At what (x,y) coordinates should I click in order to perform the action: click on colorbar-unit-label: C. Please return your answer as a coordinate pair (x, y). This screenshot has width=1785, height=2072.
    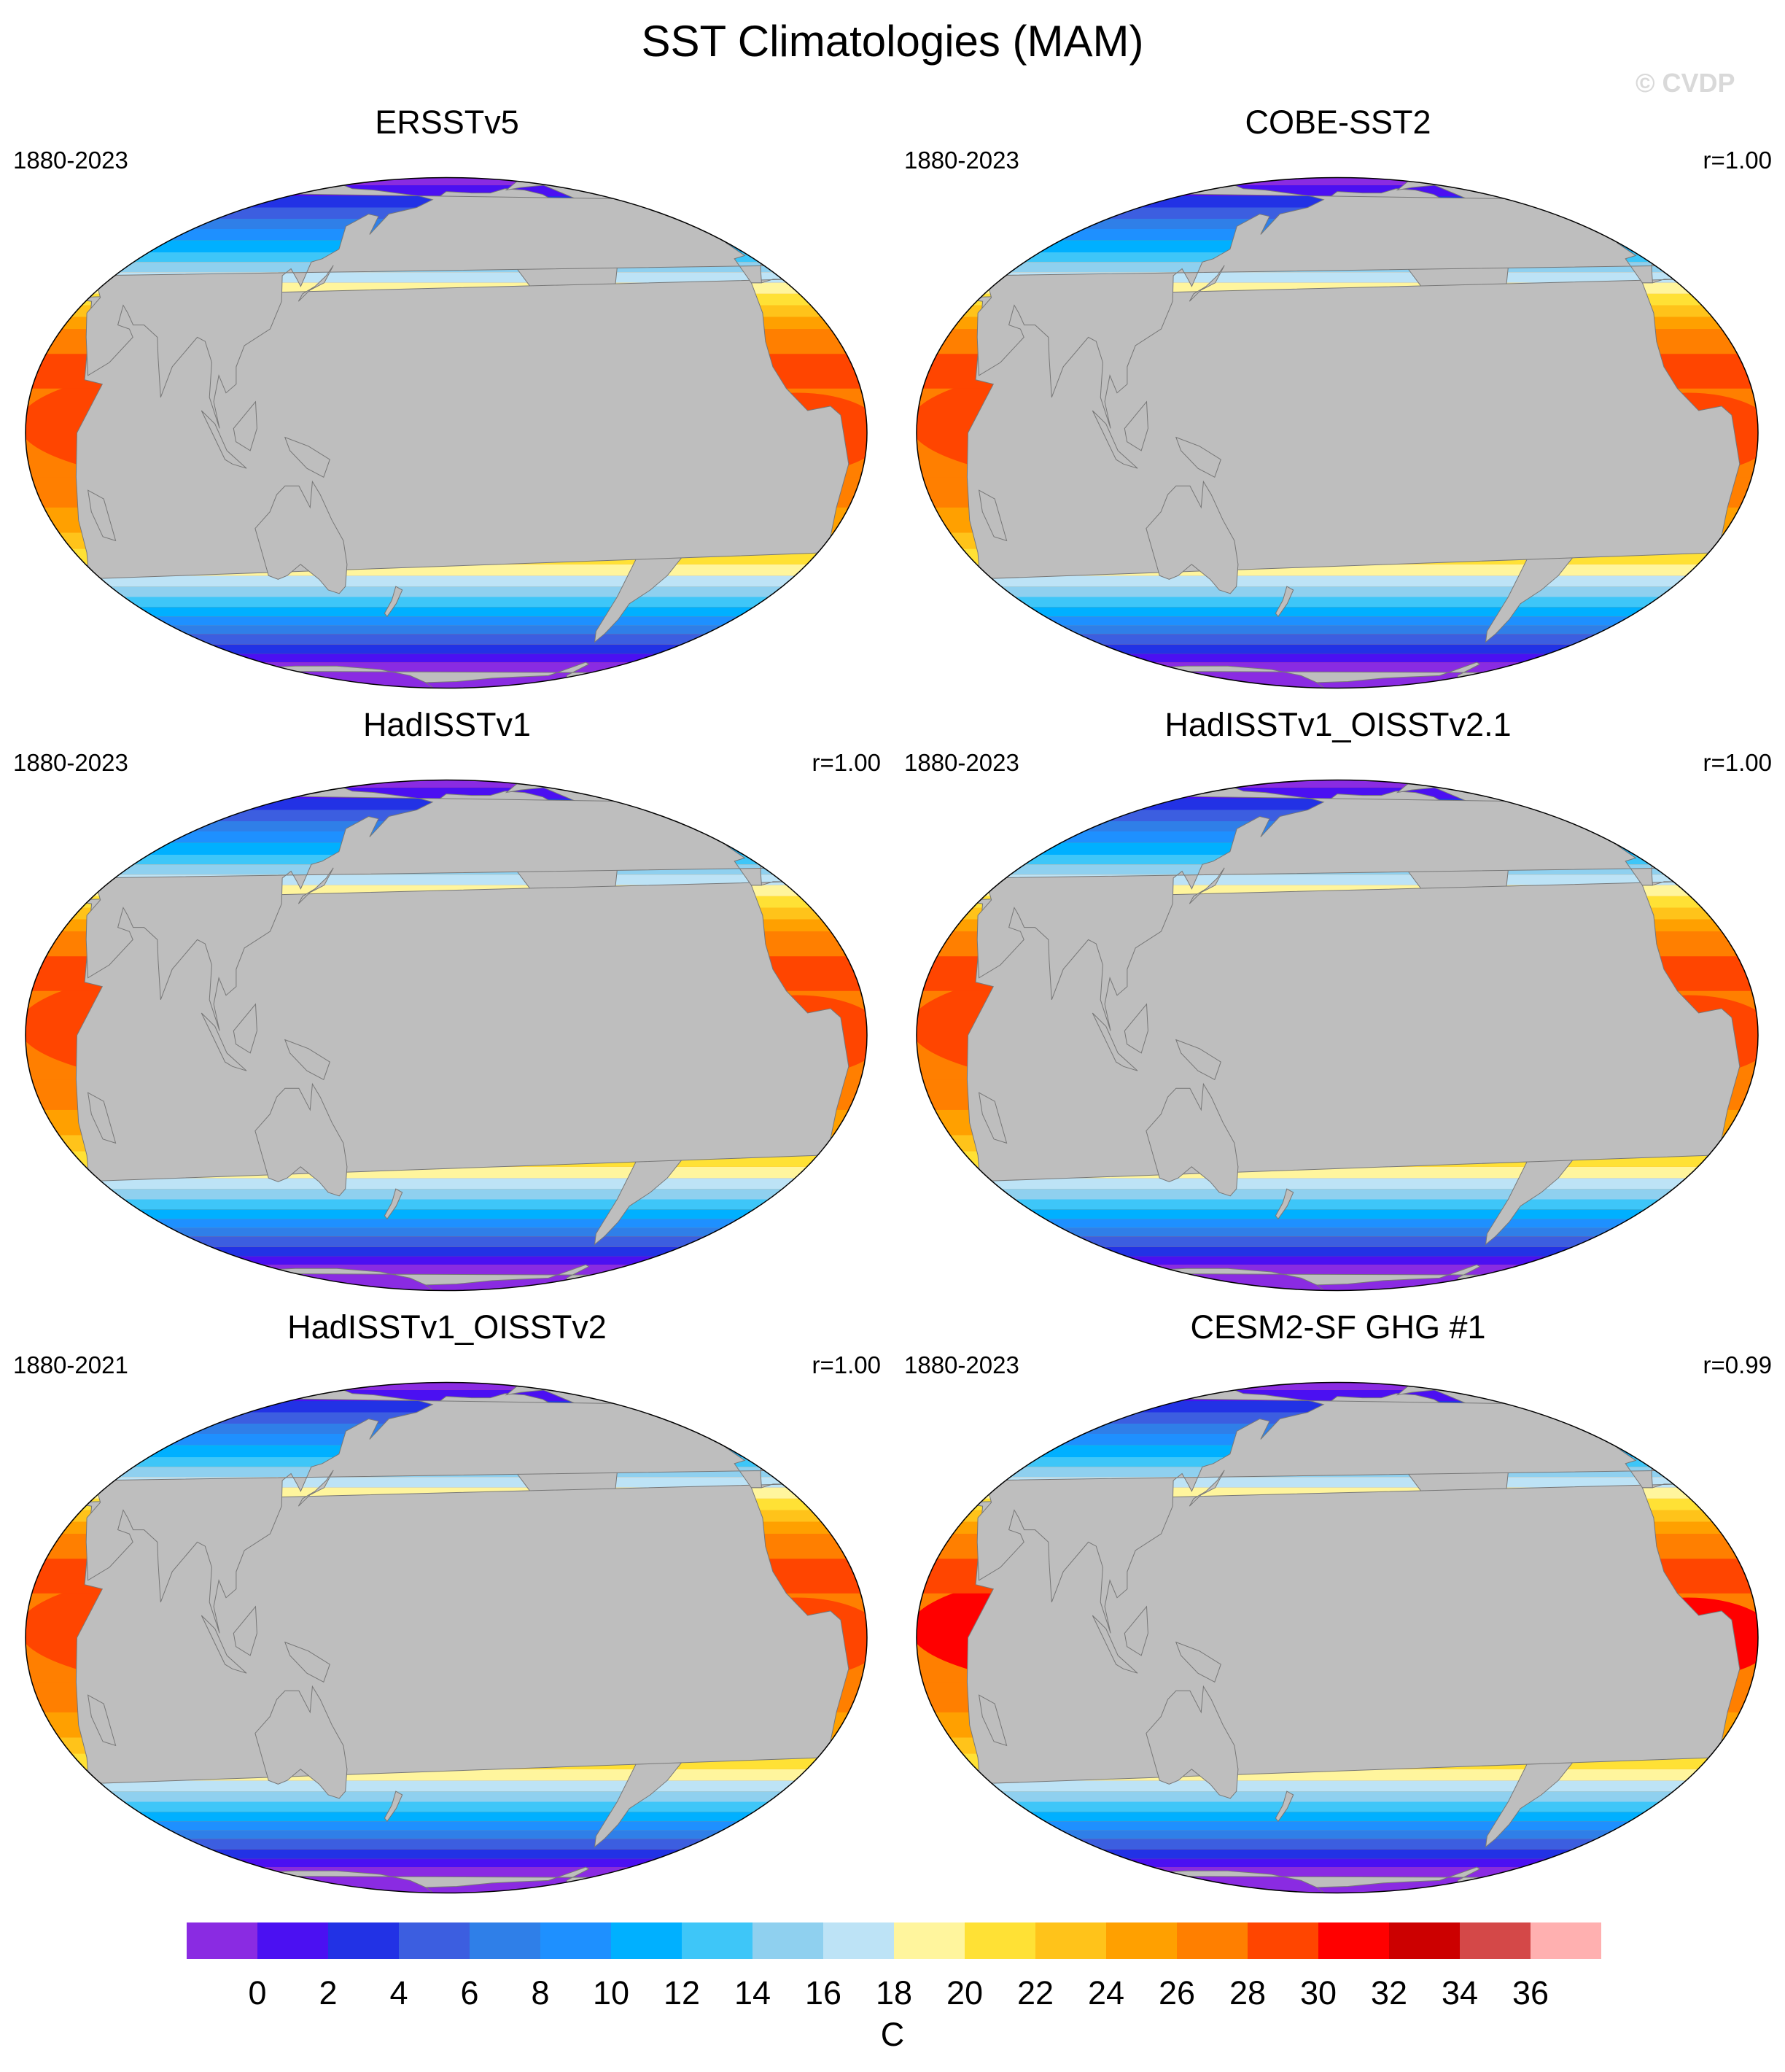
    Looking at the image, I should click on (892, 2035).